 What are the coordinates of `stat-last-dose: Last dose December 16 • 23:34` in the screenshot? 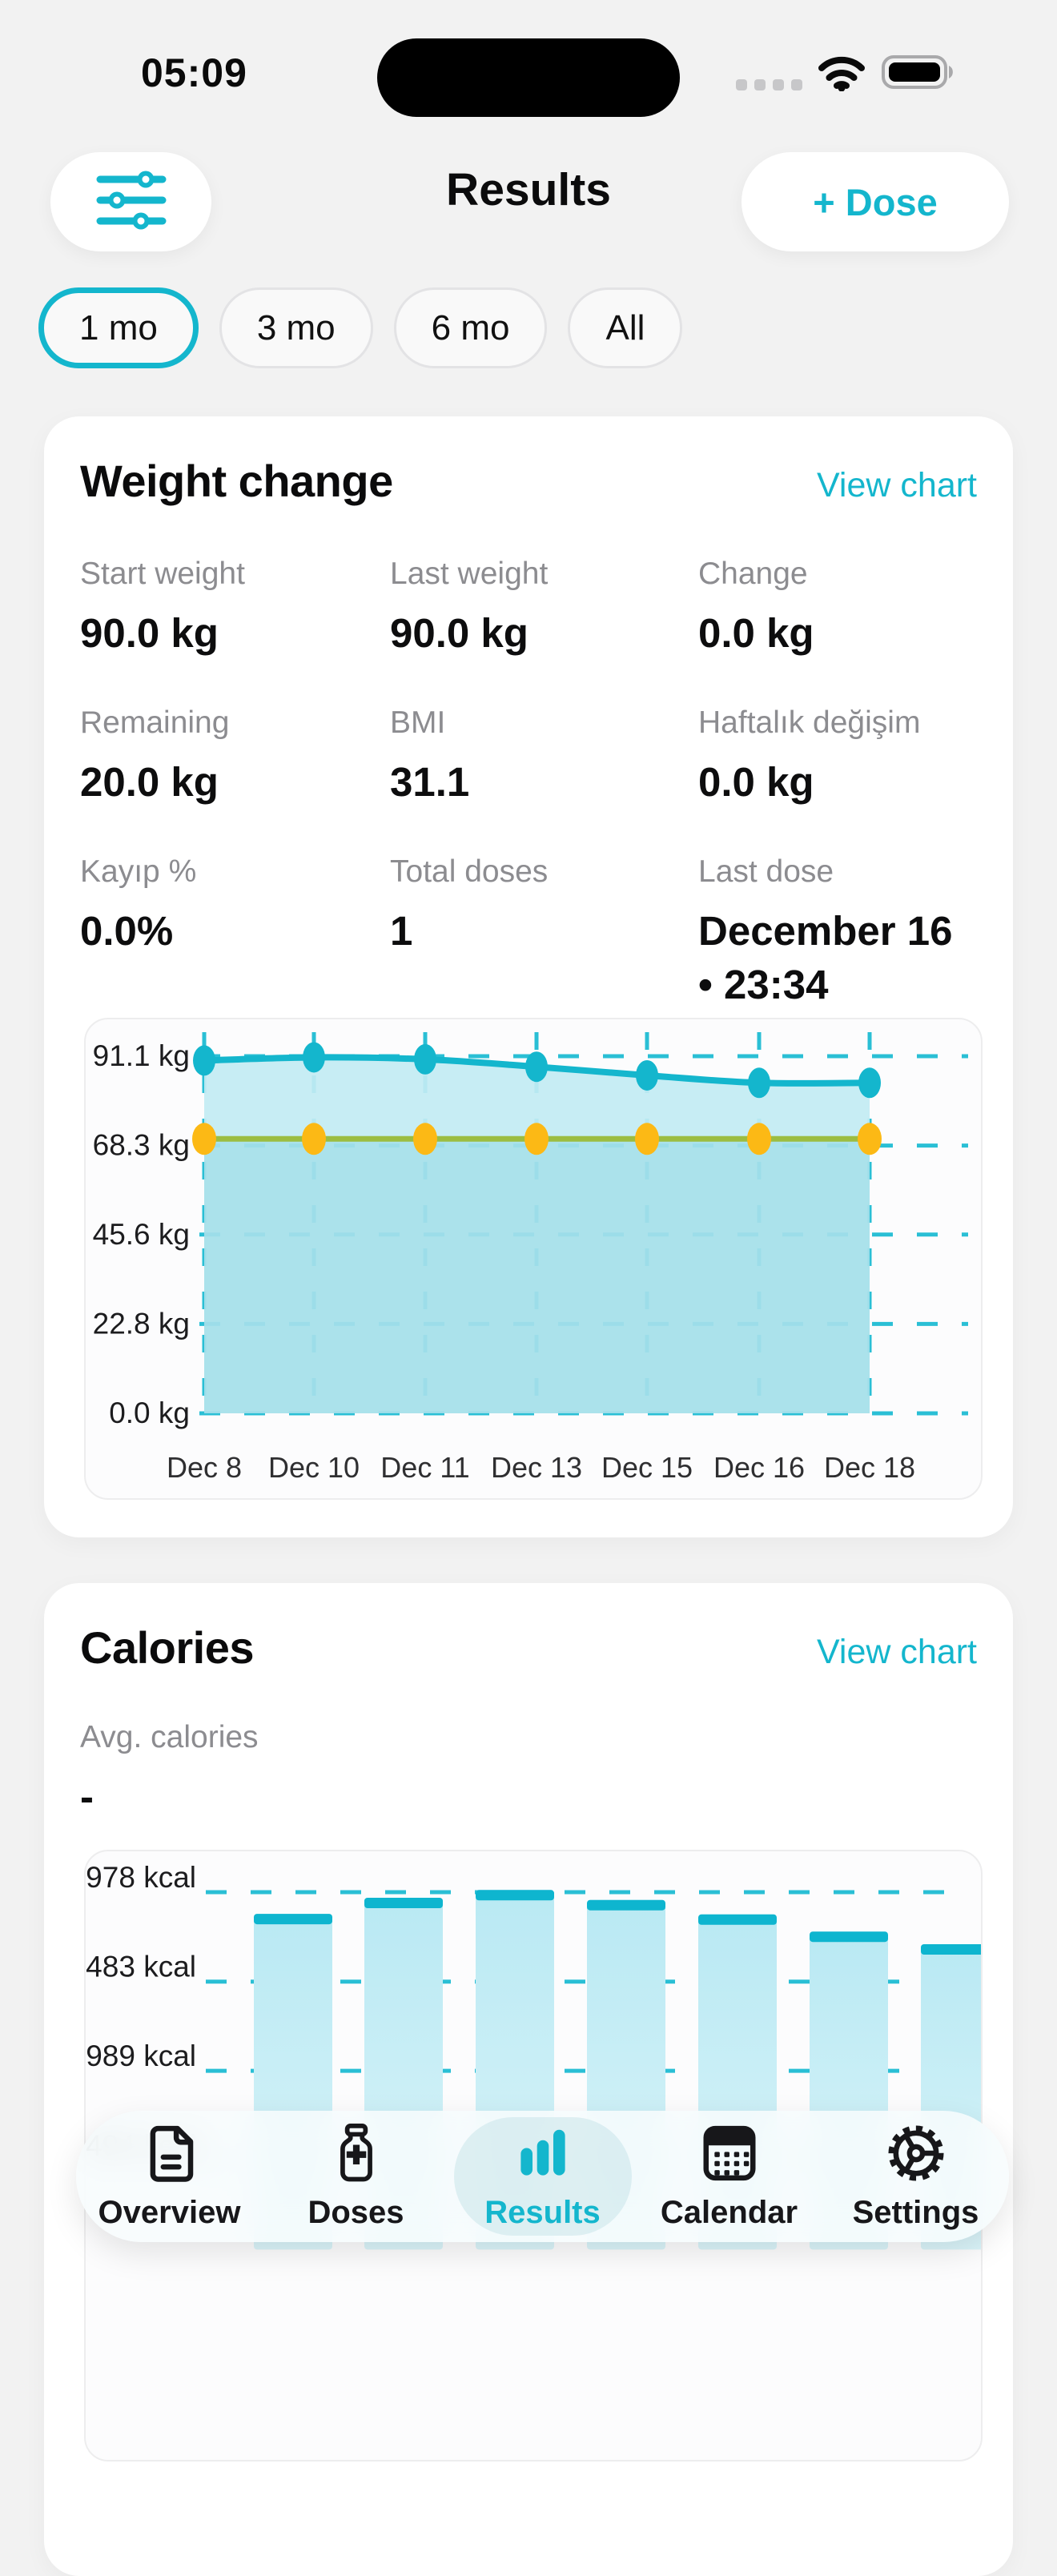 It's located at (825, 931).